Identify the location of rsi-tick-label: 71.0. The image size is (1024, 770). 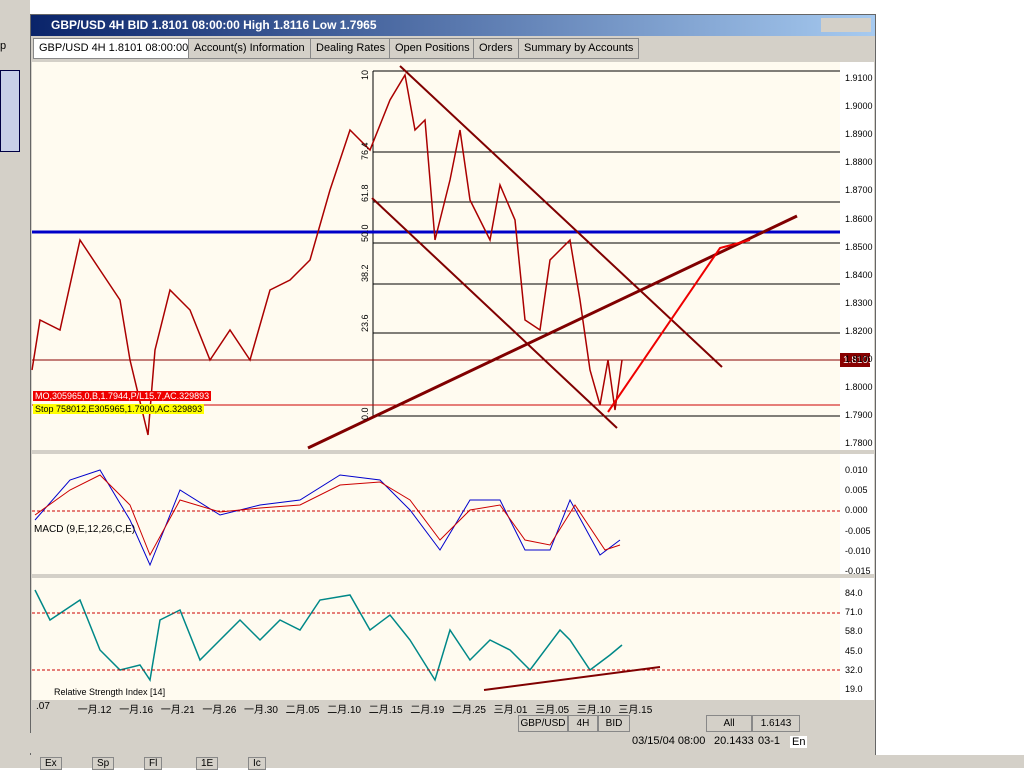
(854, 612).